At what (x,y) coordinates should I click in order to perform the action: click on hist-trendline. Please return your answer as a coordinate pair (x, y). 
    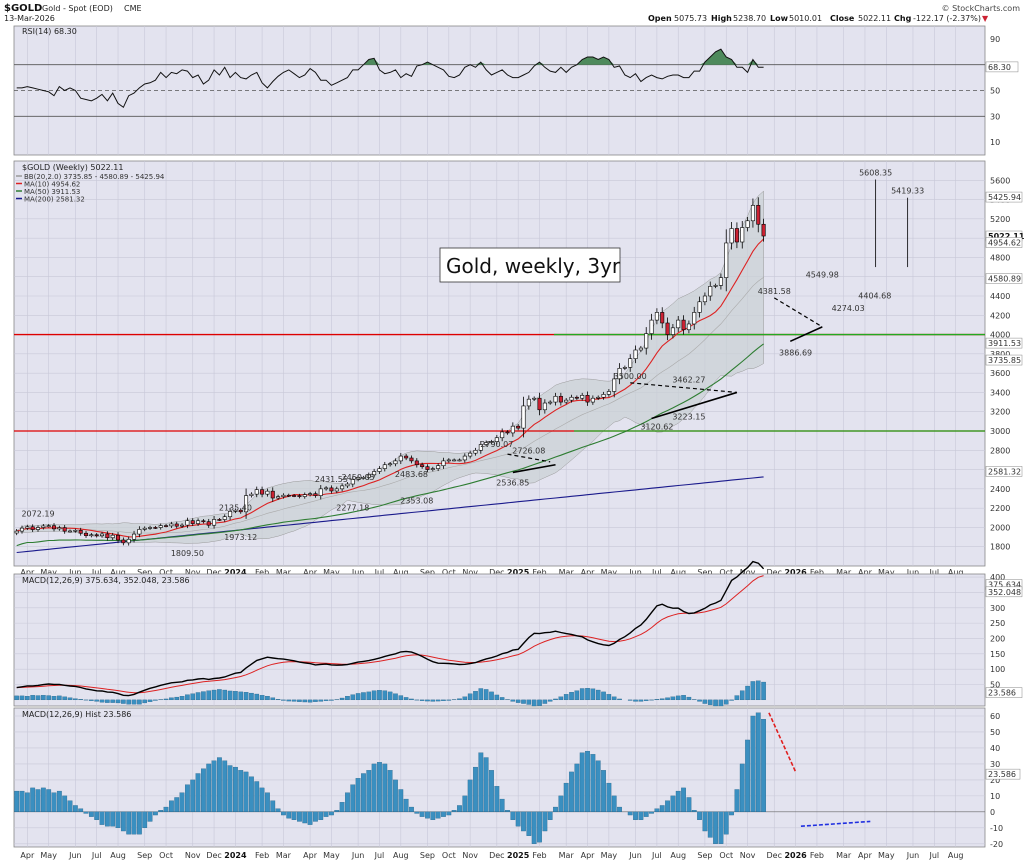
    Looking at the image, I should click on (835, 824).